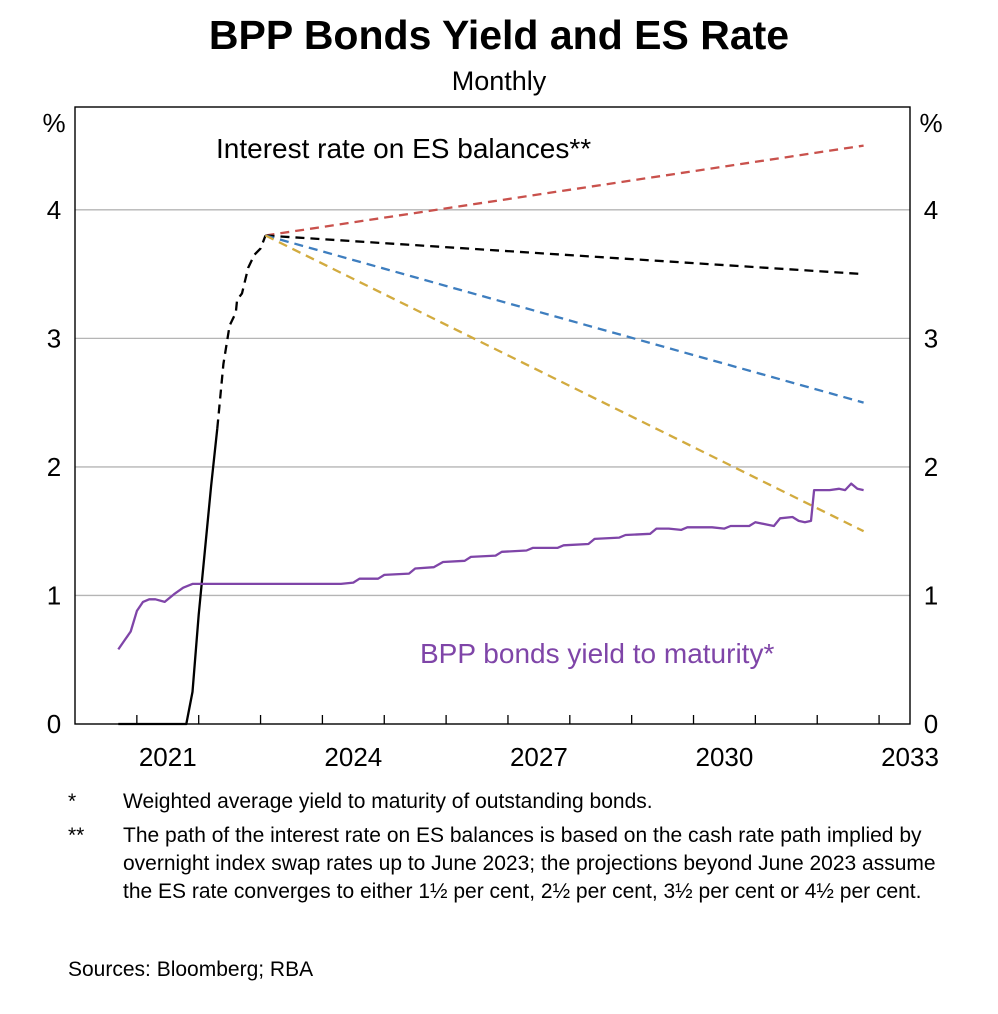 This screenshot has width=998, height=1014. What do you see at coordinates (353, 757) in the screenshot?
I see `x-tick-label: 2024` at bounding box center [353, 757].